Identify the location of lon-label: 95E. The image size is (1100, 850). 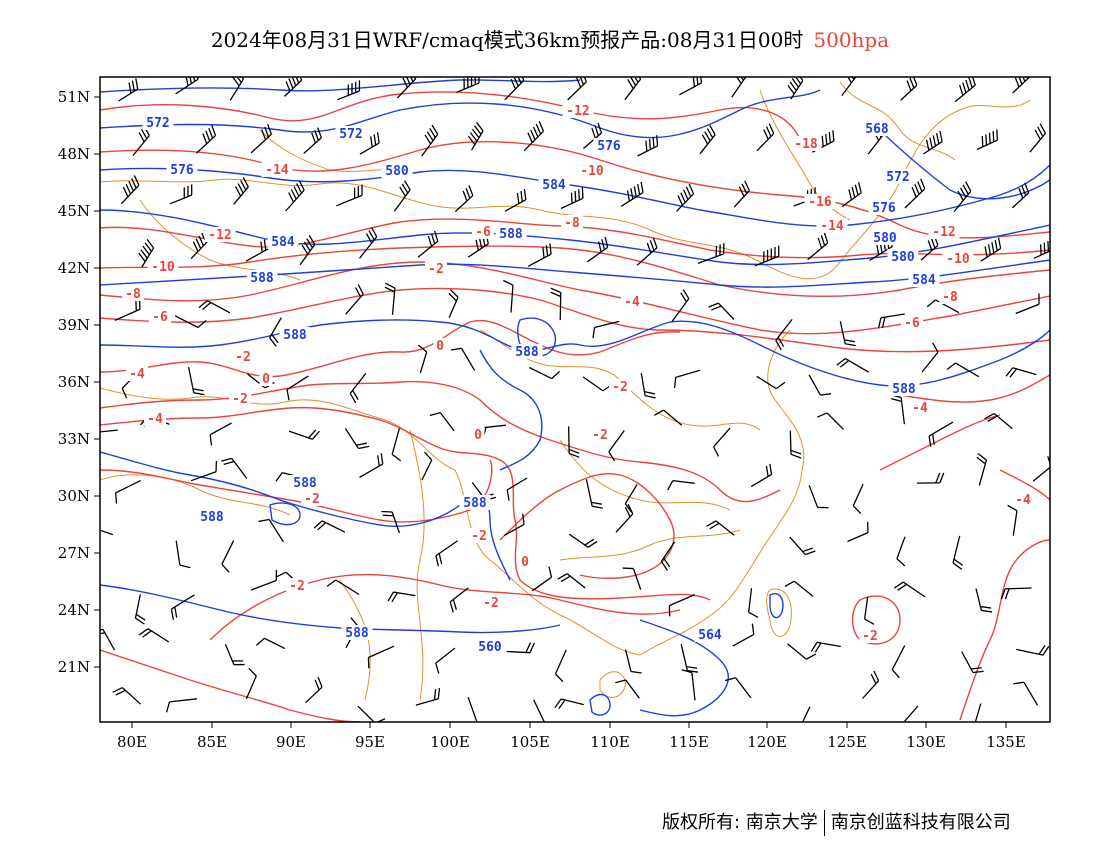
(370, 742).